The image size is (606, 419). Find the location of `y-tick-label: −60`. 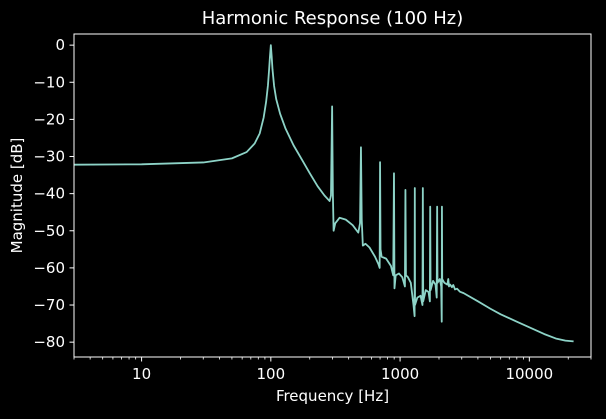

y-tick-label: −60 is located at coordinates (49, 268).